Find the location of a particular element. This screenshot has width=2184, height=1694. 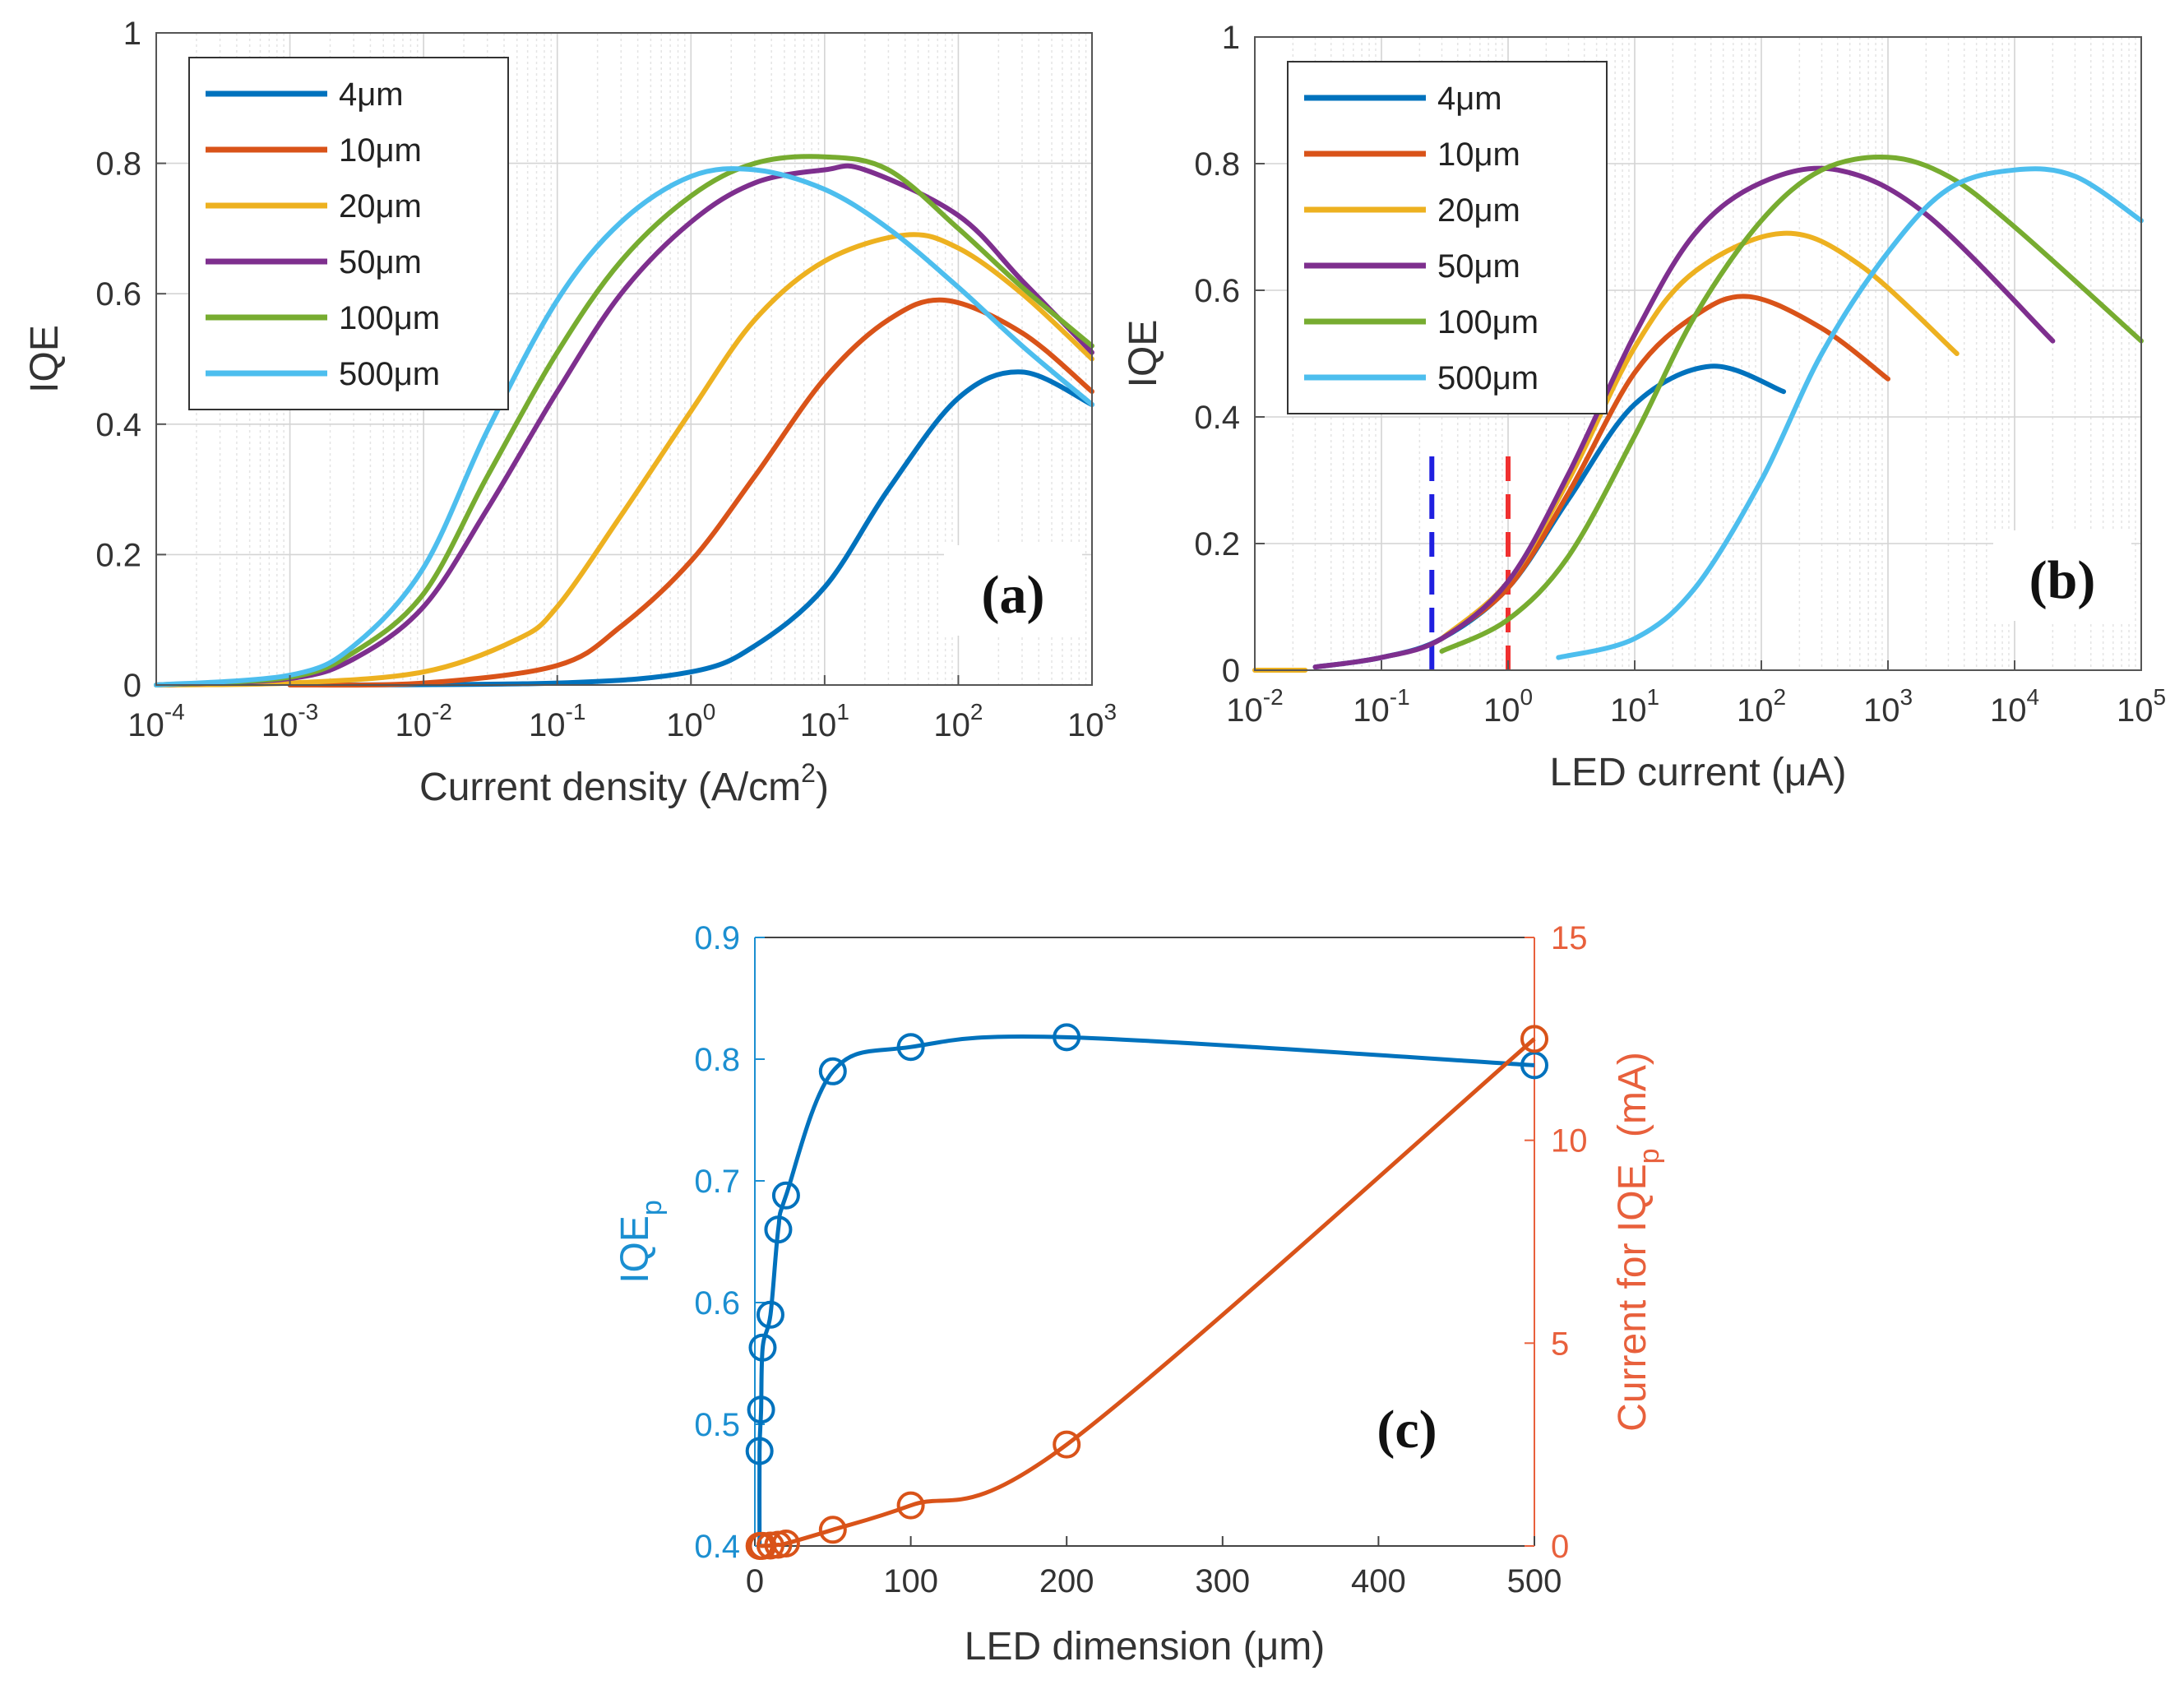

y-right-tick-label: 5 is located at coordinates (1560, 1344).